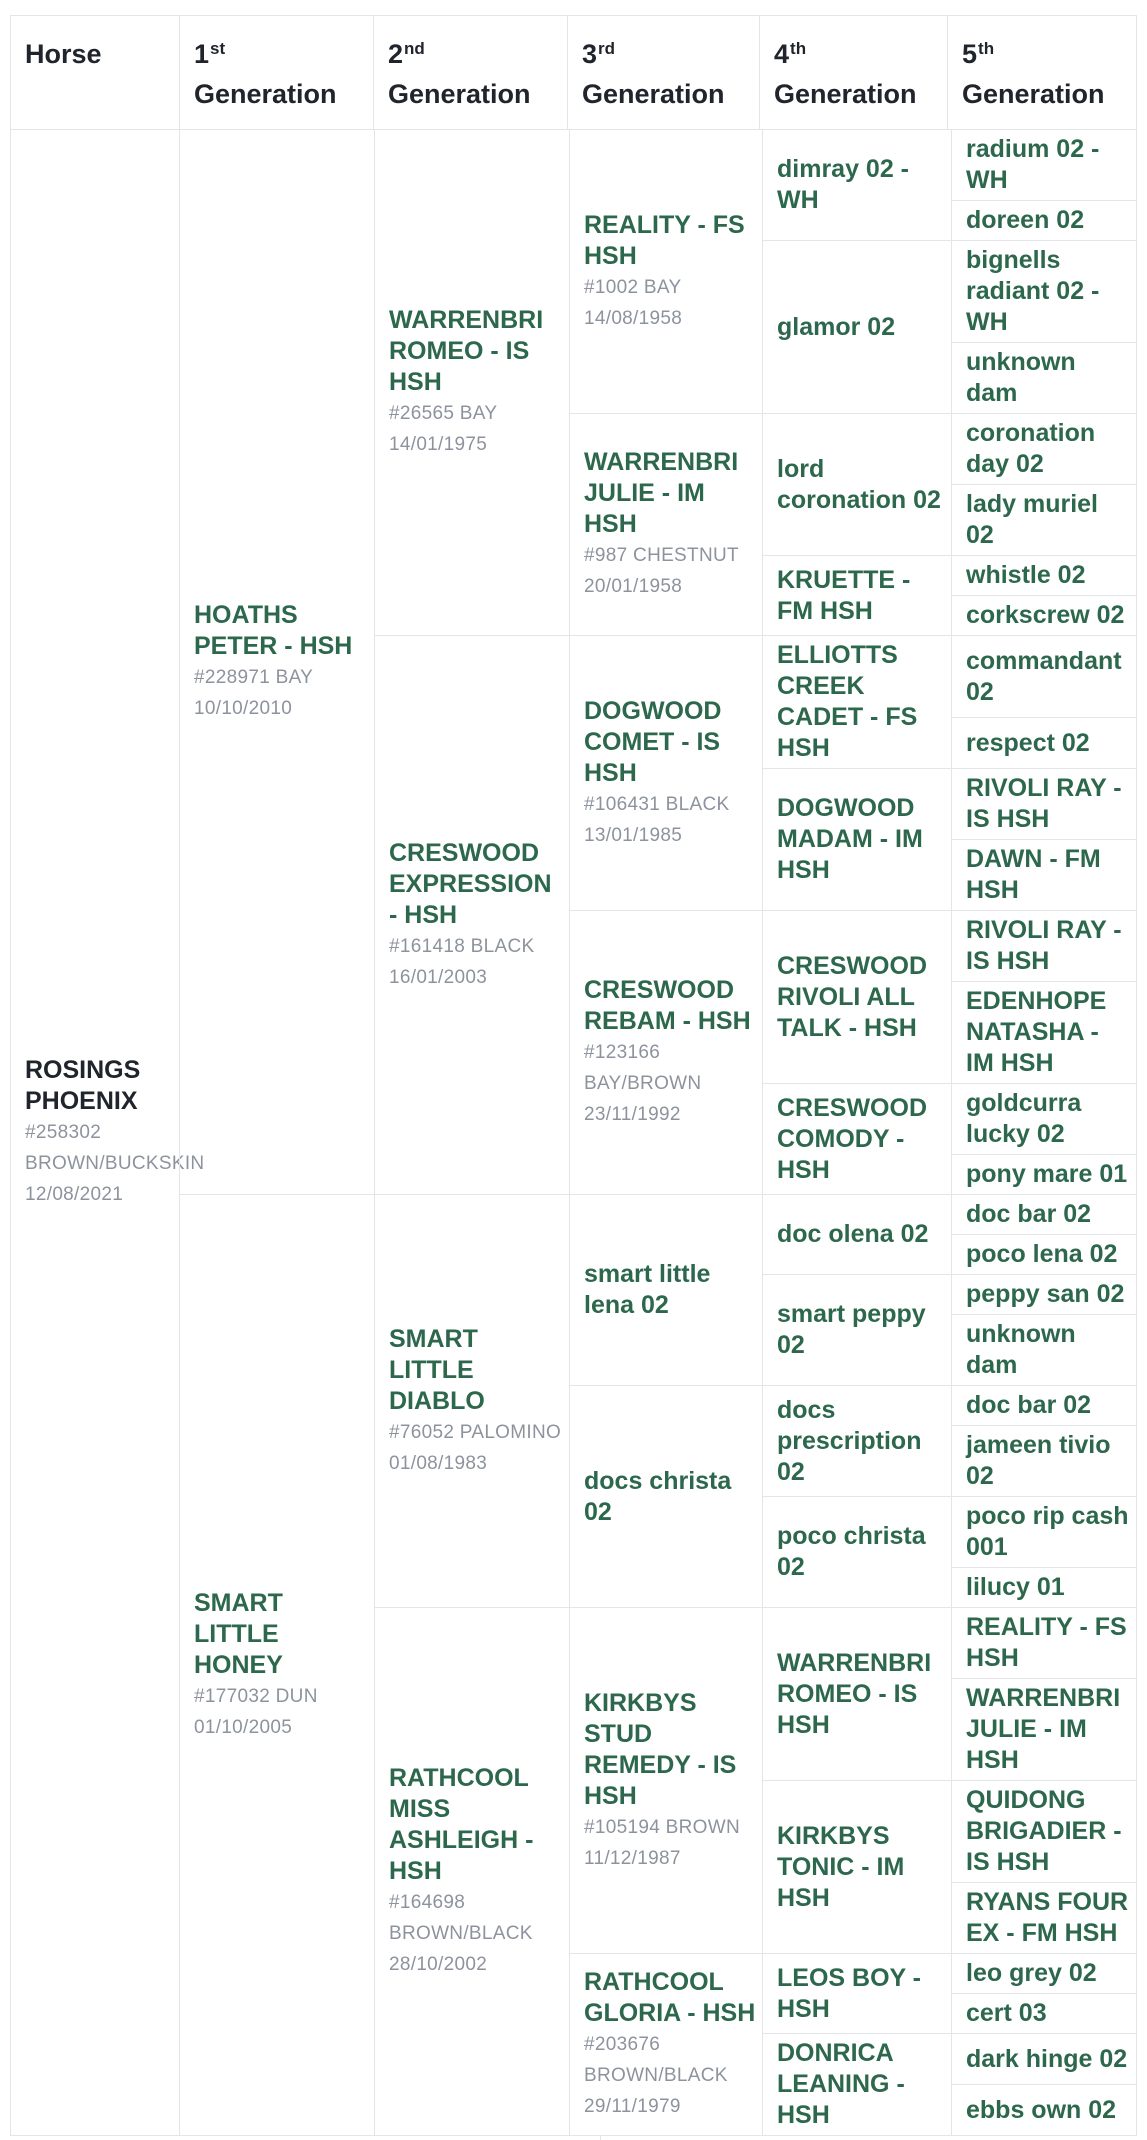 The image size is (1147, 2140). Describe the element at coordinates (1043, 2084) in the screenshot. I see `generation-column: dark hinge 02 ebbs own 02` at that location.